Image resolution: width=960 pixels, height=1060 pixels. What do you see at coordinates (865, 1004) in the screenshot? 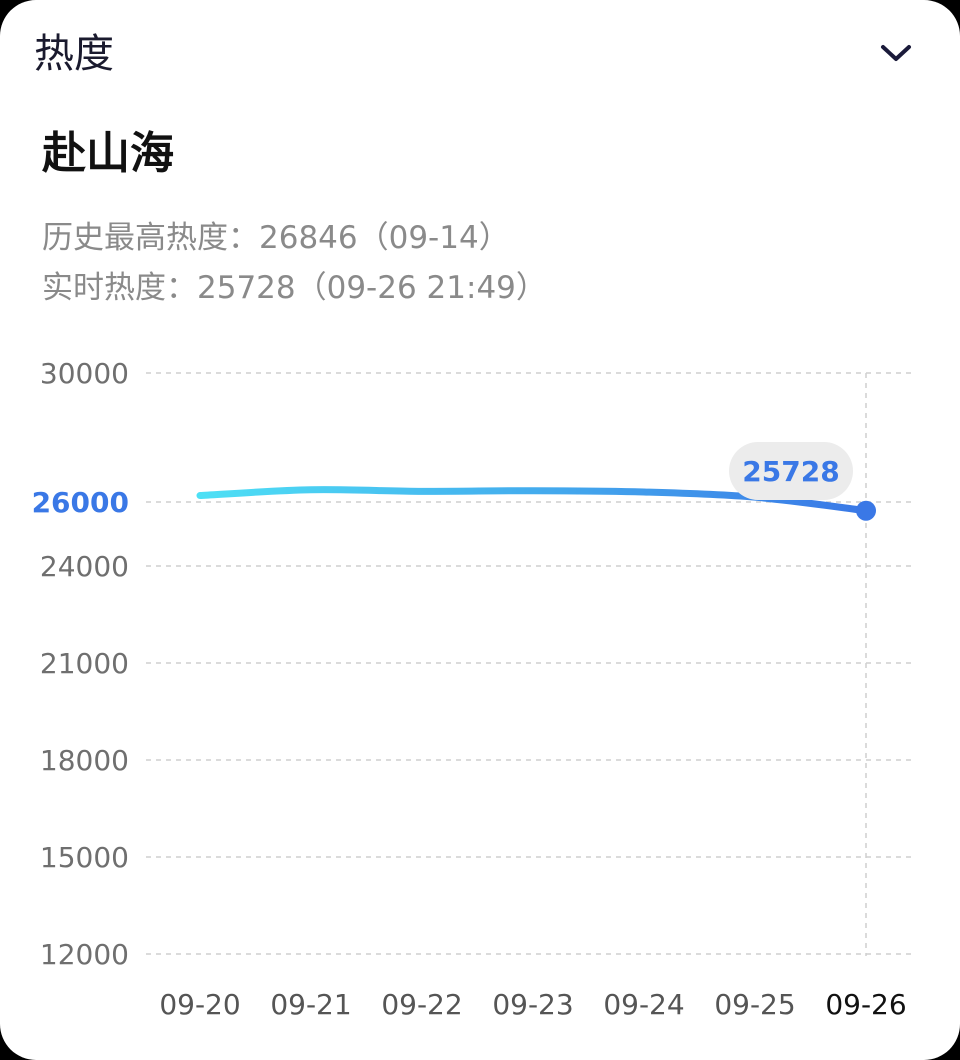
I see `x-tick-label: 09-26` at bounding box center [865, 1004].